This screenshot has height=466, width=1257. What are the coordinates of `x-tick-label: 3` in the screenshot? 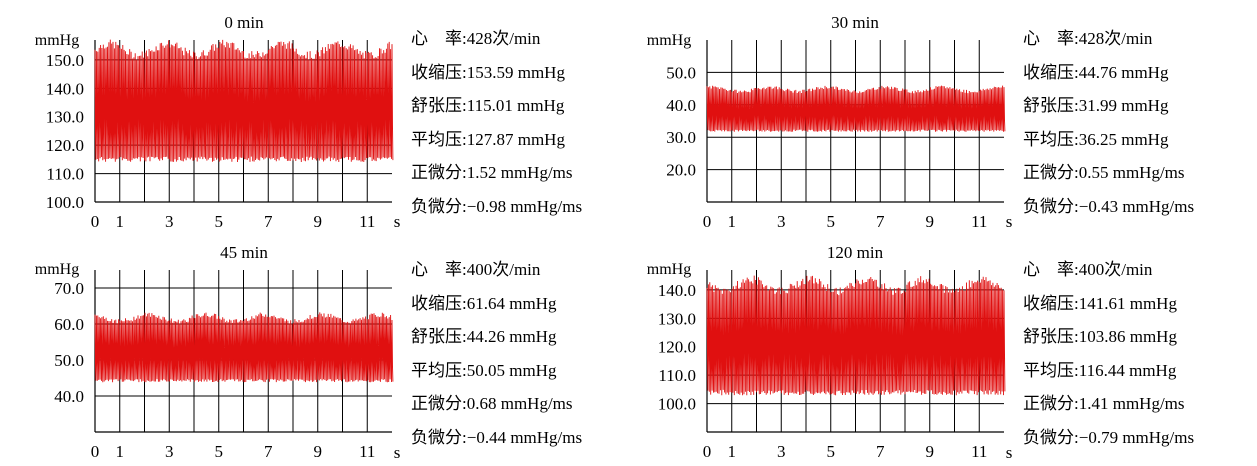 It's located at (169, 451).